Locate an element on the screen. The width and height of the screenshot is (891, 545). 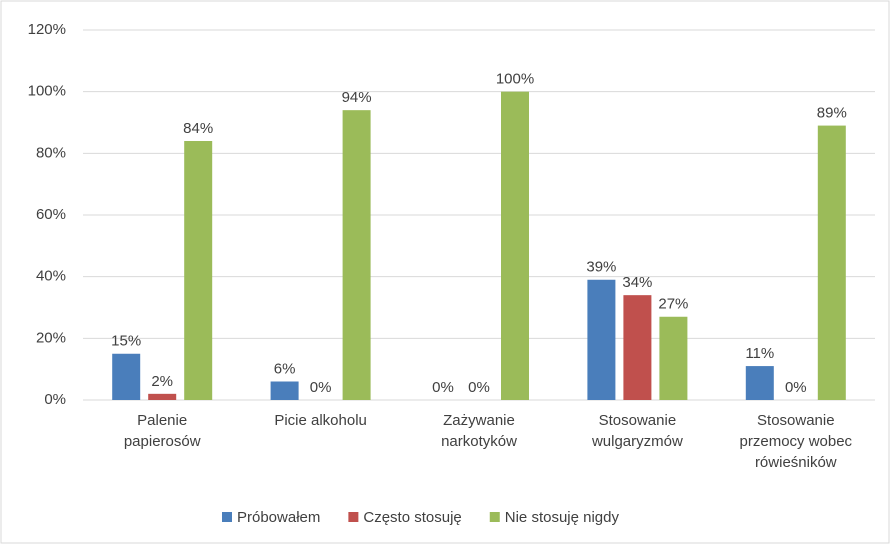
data-label: 39% is located at coordinates (601, 267).